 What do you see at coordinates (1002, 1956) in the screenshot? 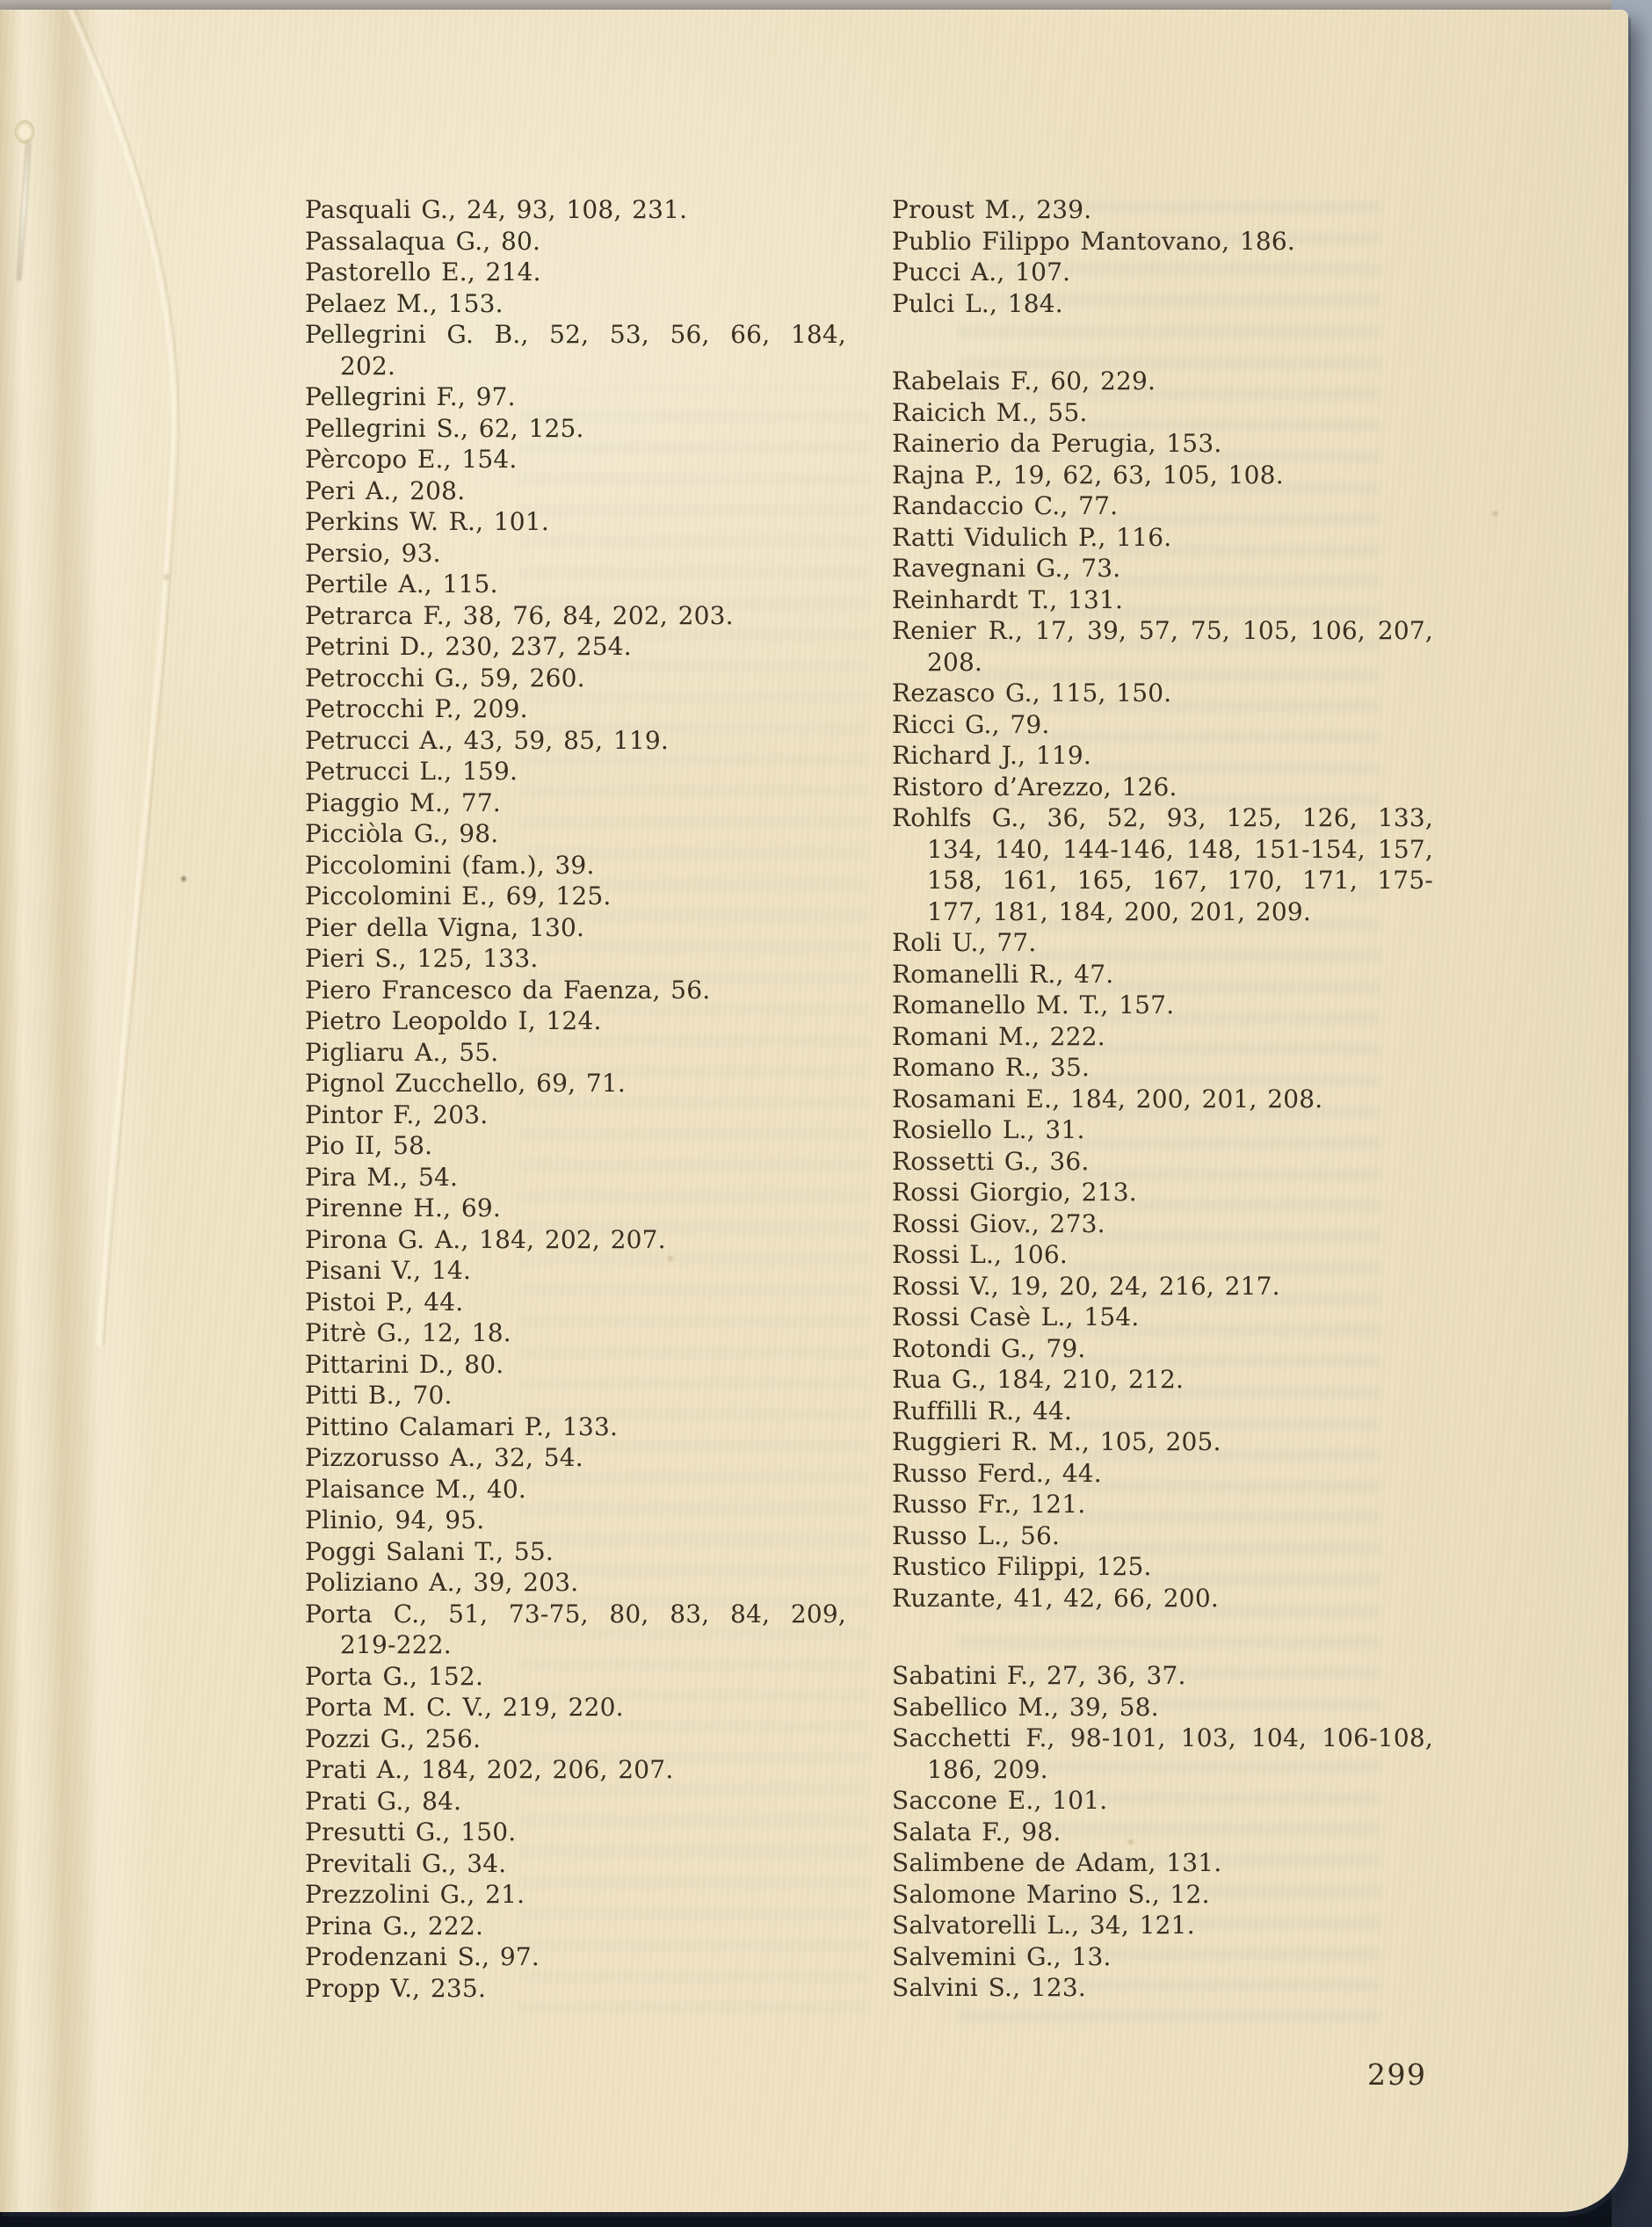
I see `index-line: Salvemini G., 13.` at bounding box center [1002, 1956].